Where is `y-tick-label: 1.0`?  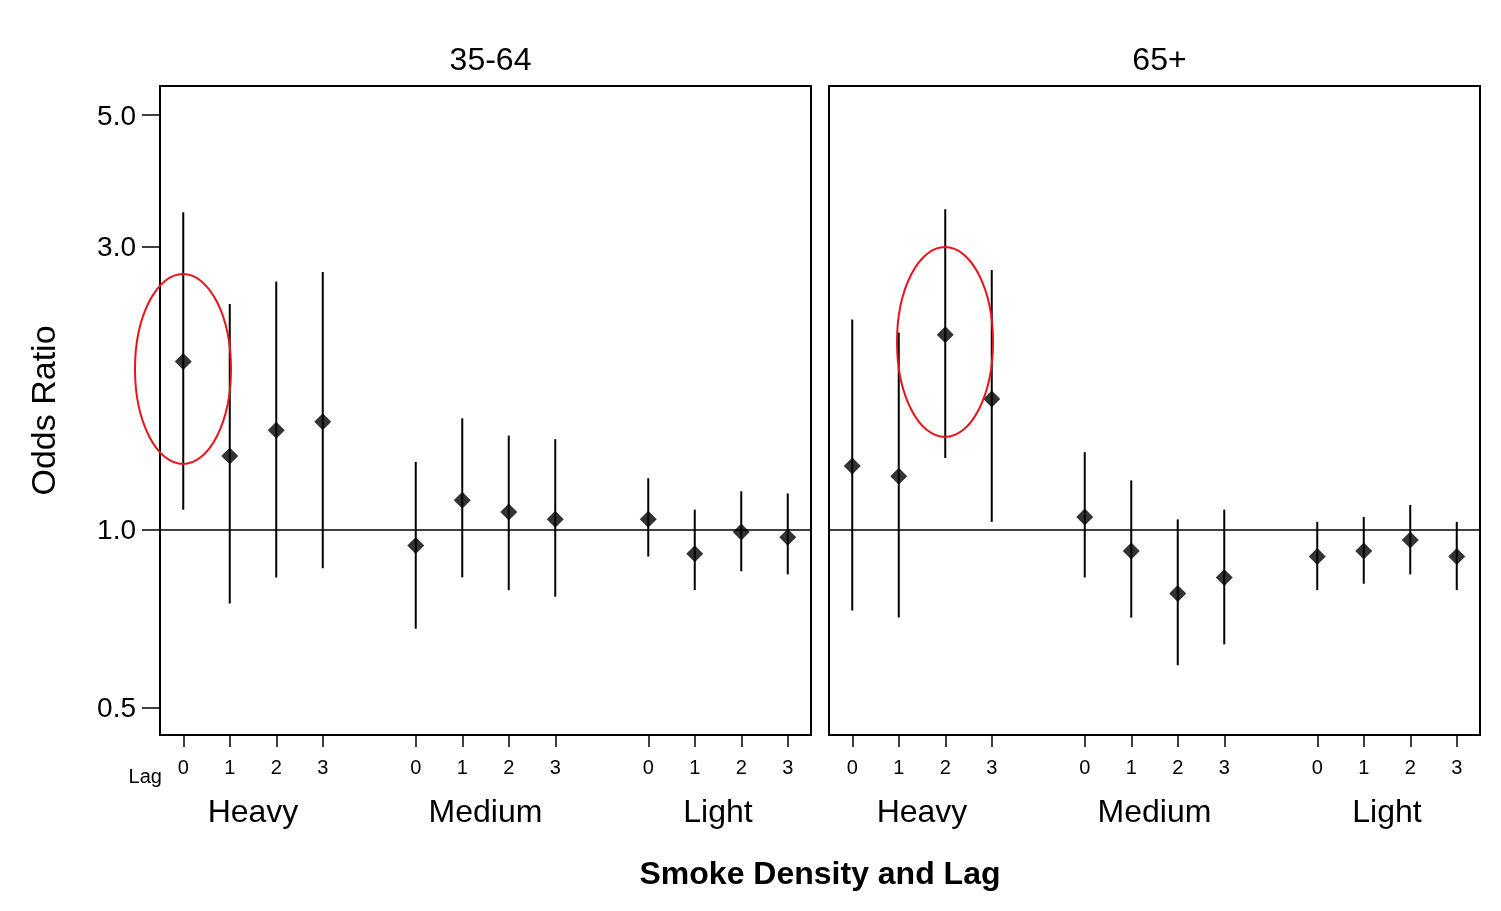 y-tick-label: 1.0 is located at coordinates (116, 529).